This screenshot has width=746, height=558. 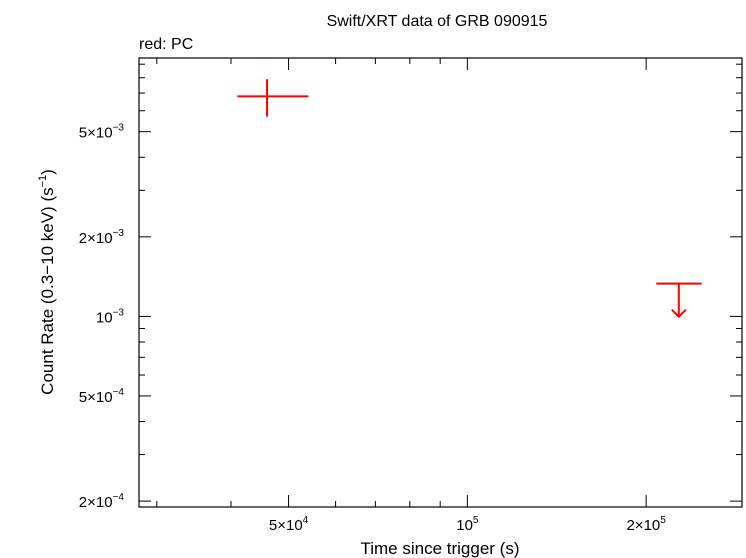 I want to click on y-tick-mantissa: 10, so click(x=104, y=317).